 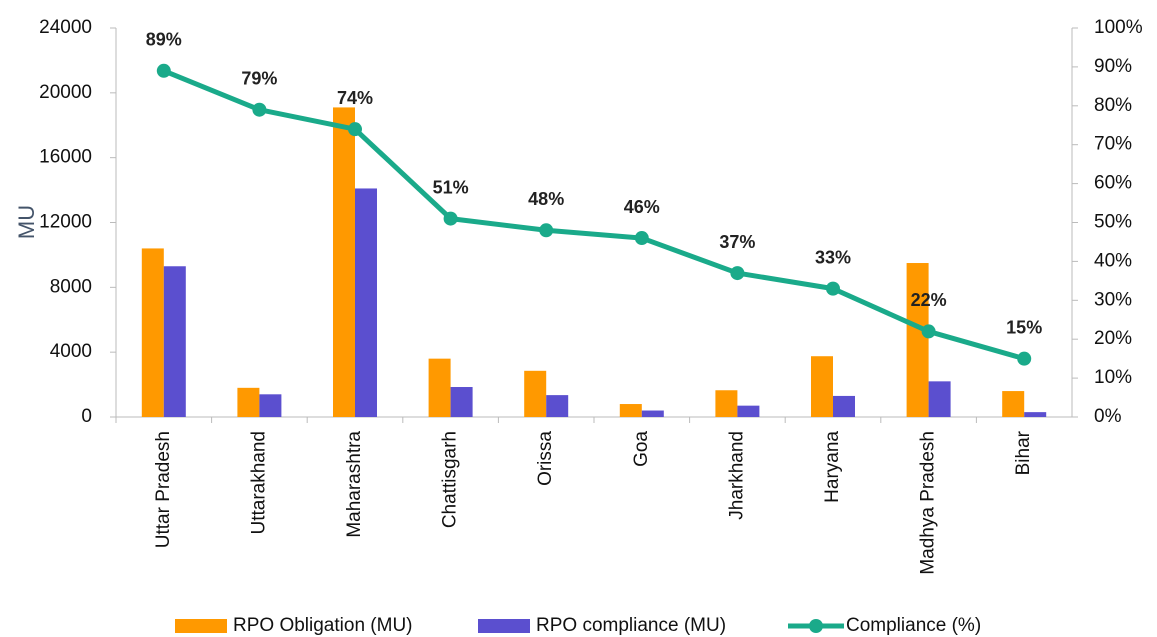 I want to click on y2-tick-label: 60%, so click(x=1113, y=183).